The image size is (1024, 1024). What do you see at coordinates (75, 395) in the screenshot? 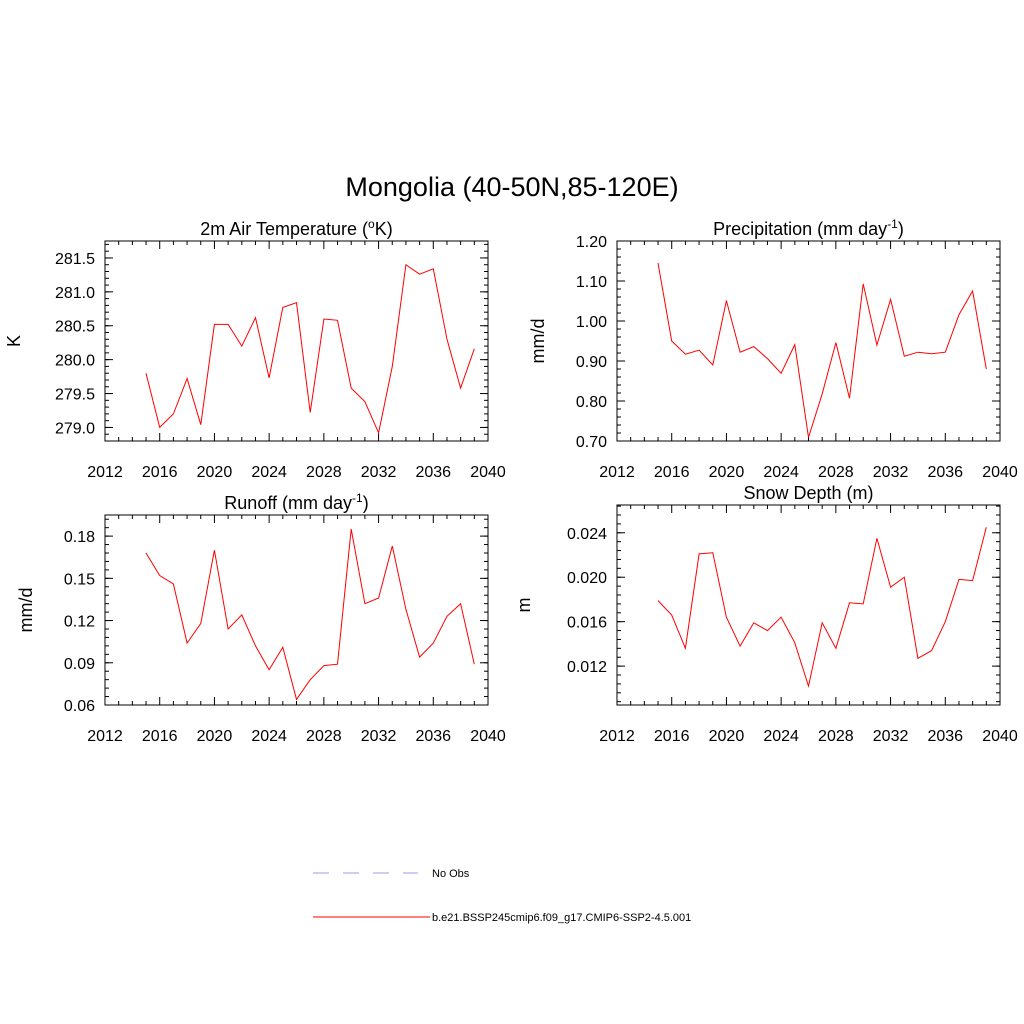
I see `y-tick-label: 279.5` at bounding box center [75, 395].